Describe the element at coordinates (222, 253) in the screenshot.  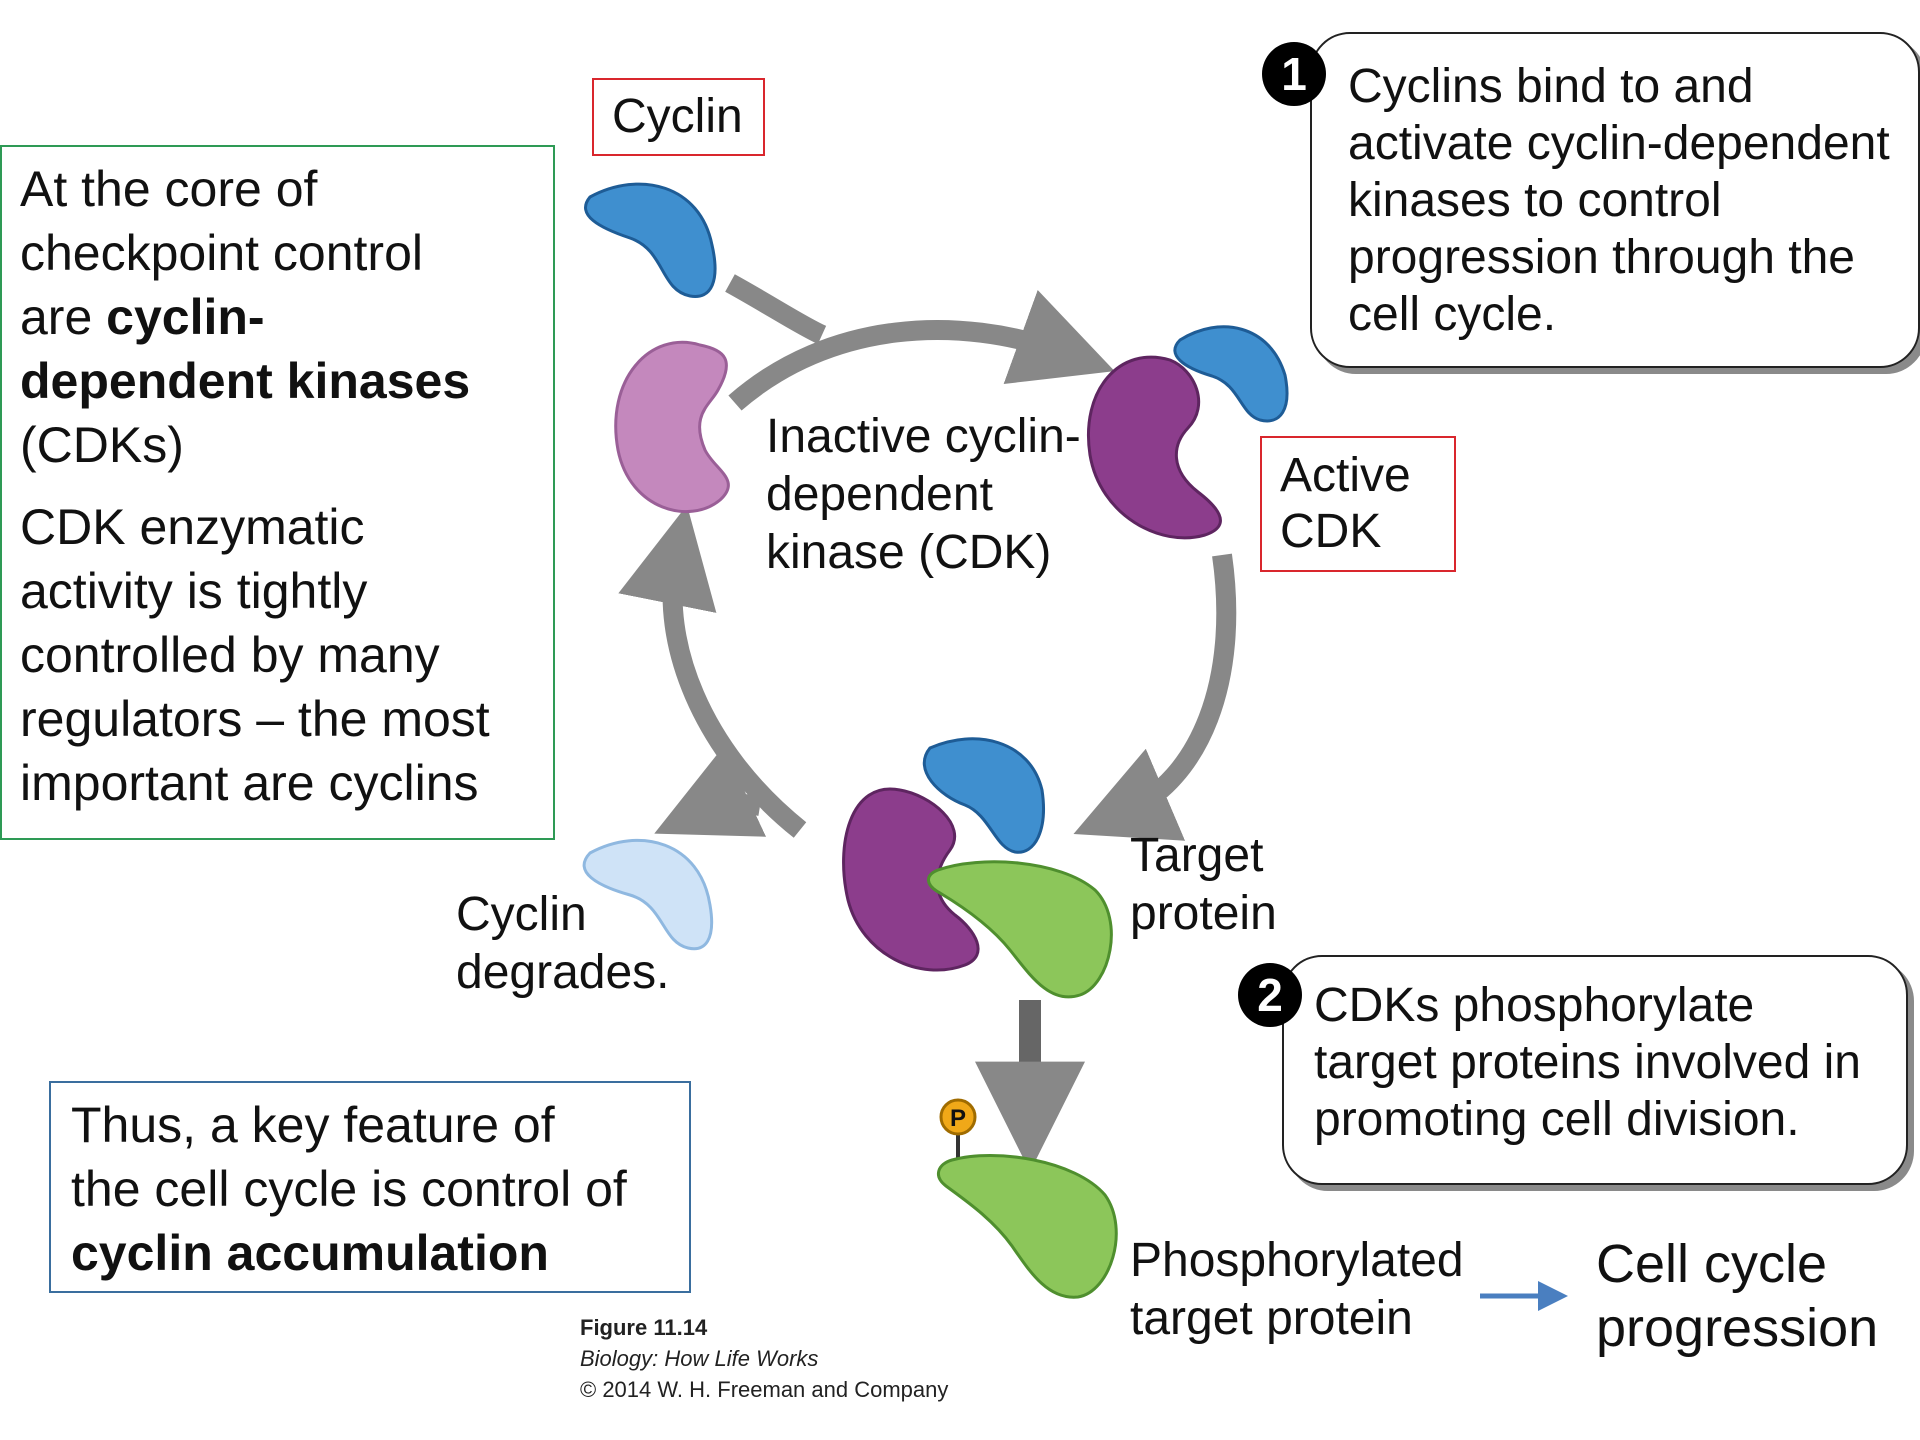
I see `left-box-line: checkpoint control` at that location.